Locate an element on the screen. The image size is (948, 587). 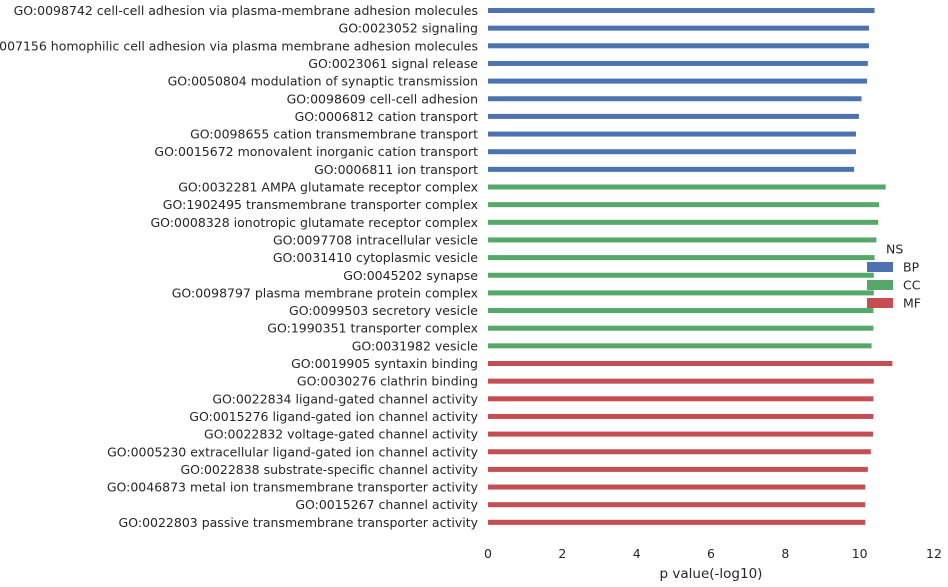
legend: NS BP CC MF is located at coordinates (894, 276).